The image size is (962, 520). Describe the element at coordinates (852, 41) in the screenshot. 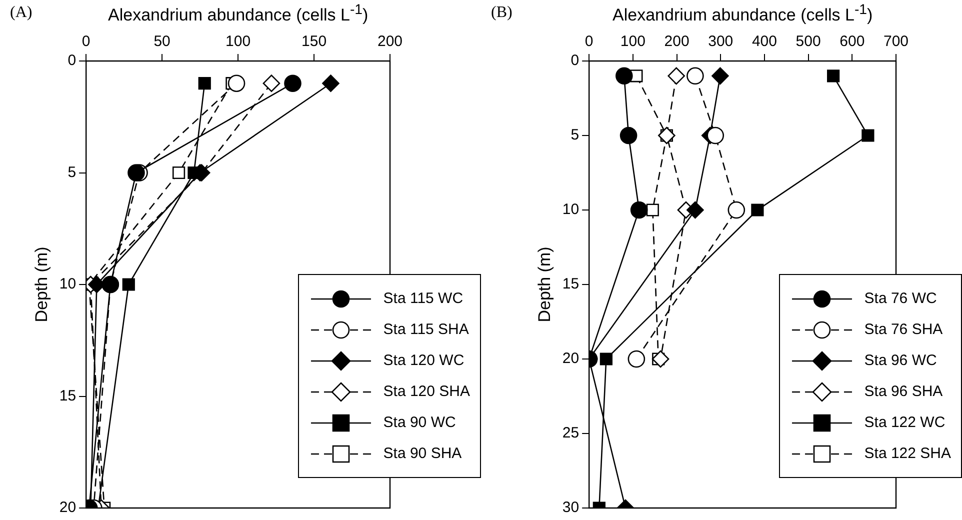

I see `x-tick-label: 600` at that location.